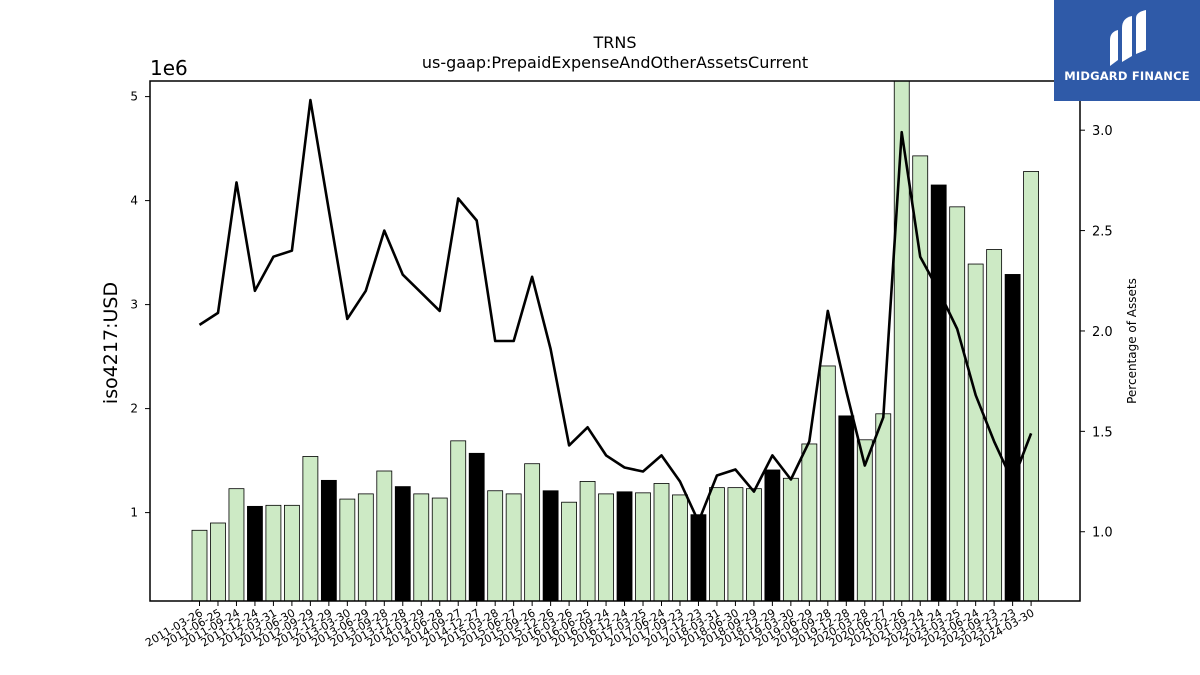 The width and height of the screenshot is (1200, 675). What do you see at coordinates (140, 305) in the screenshot?
I see `y-axis-ticks: 1 2 3 4 5` at bounding box center [140, 305].